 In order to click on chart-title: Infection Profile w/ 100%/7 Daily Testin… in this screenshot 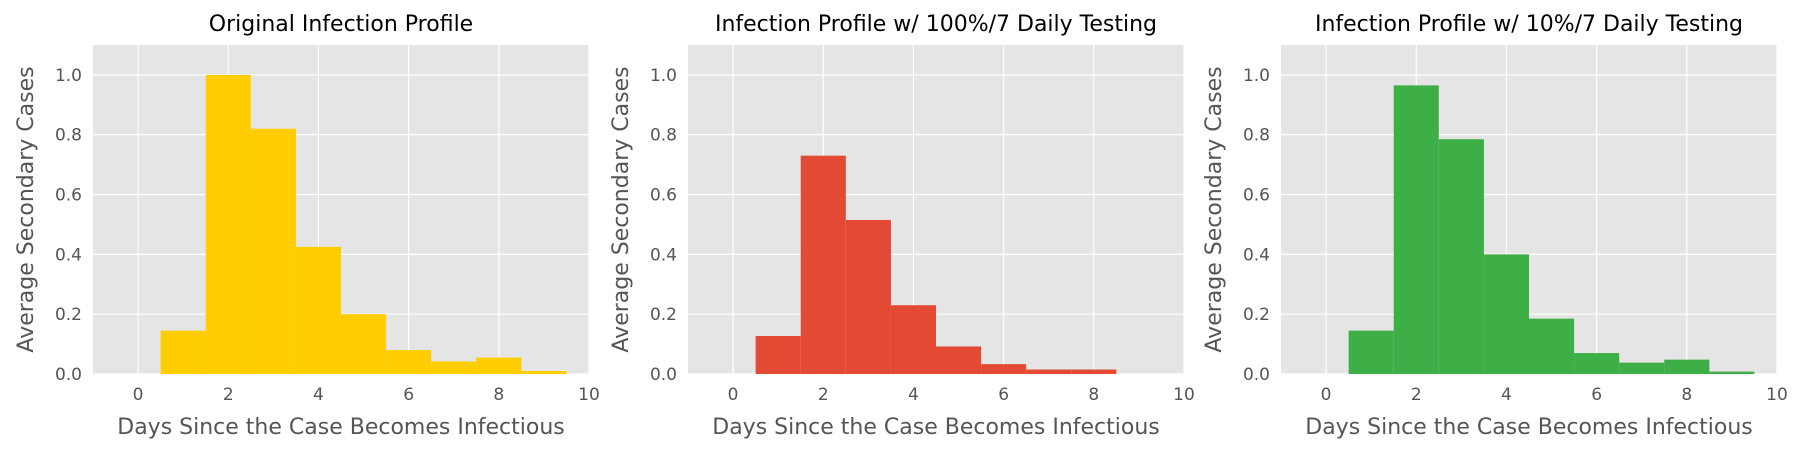, I will do `click(936, 24)`.